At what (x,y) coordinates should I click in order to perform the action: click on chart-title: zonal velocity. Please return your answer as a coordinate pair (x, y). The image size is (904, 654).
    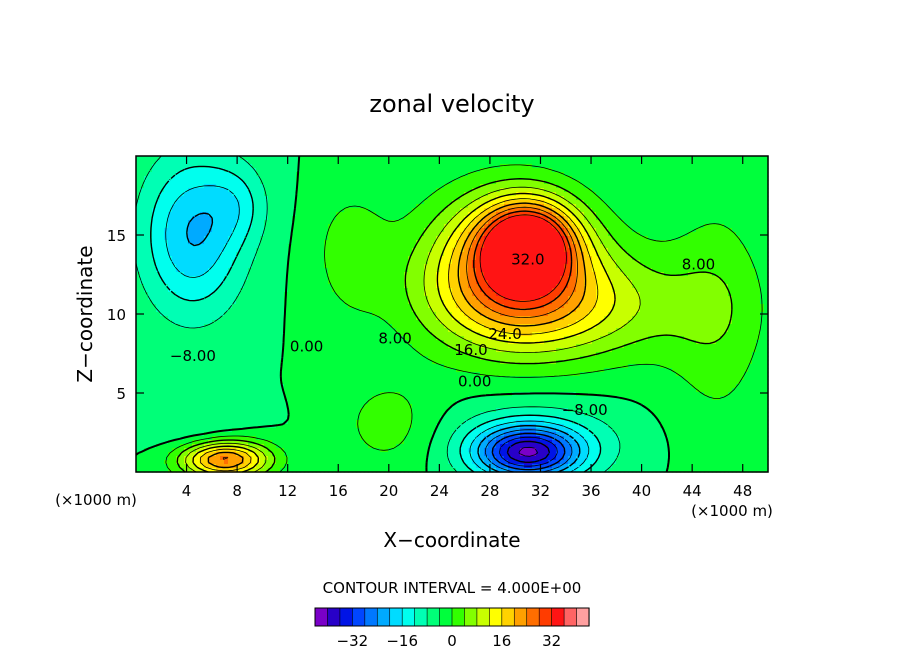
    Looking at the image, I should click on (451, 104).